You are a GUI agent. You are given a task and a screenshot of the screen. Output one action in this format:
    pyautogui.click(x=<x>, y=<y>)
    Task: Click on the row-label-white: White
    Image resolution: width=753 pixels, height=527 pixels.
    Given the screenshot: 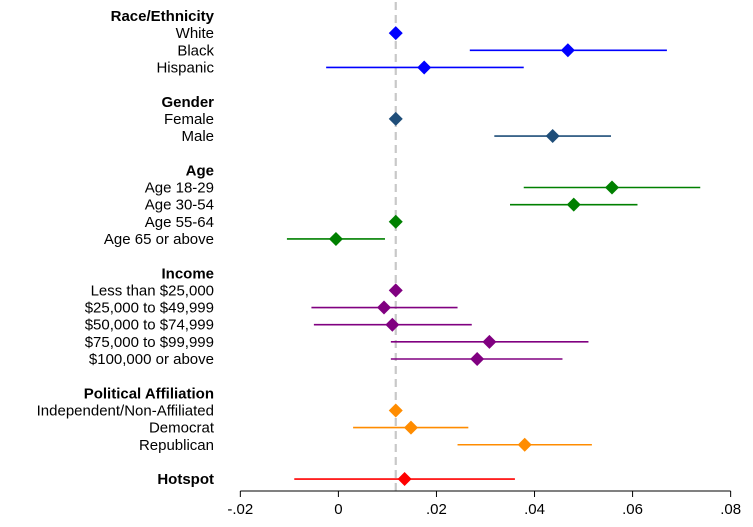 What is the action you would take?
    pyautogui.click(x=195, y=33)
    